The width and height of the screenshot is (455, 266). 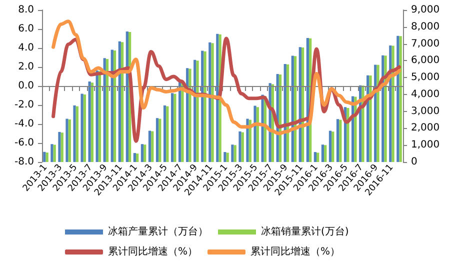 I want to click on y2-tick-label: 4,000, so click(x=425, y=94).